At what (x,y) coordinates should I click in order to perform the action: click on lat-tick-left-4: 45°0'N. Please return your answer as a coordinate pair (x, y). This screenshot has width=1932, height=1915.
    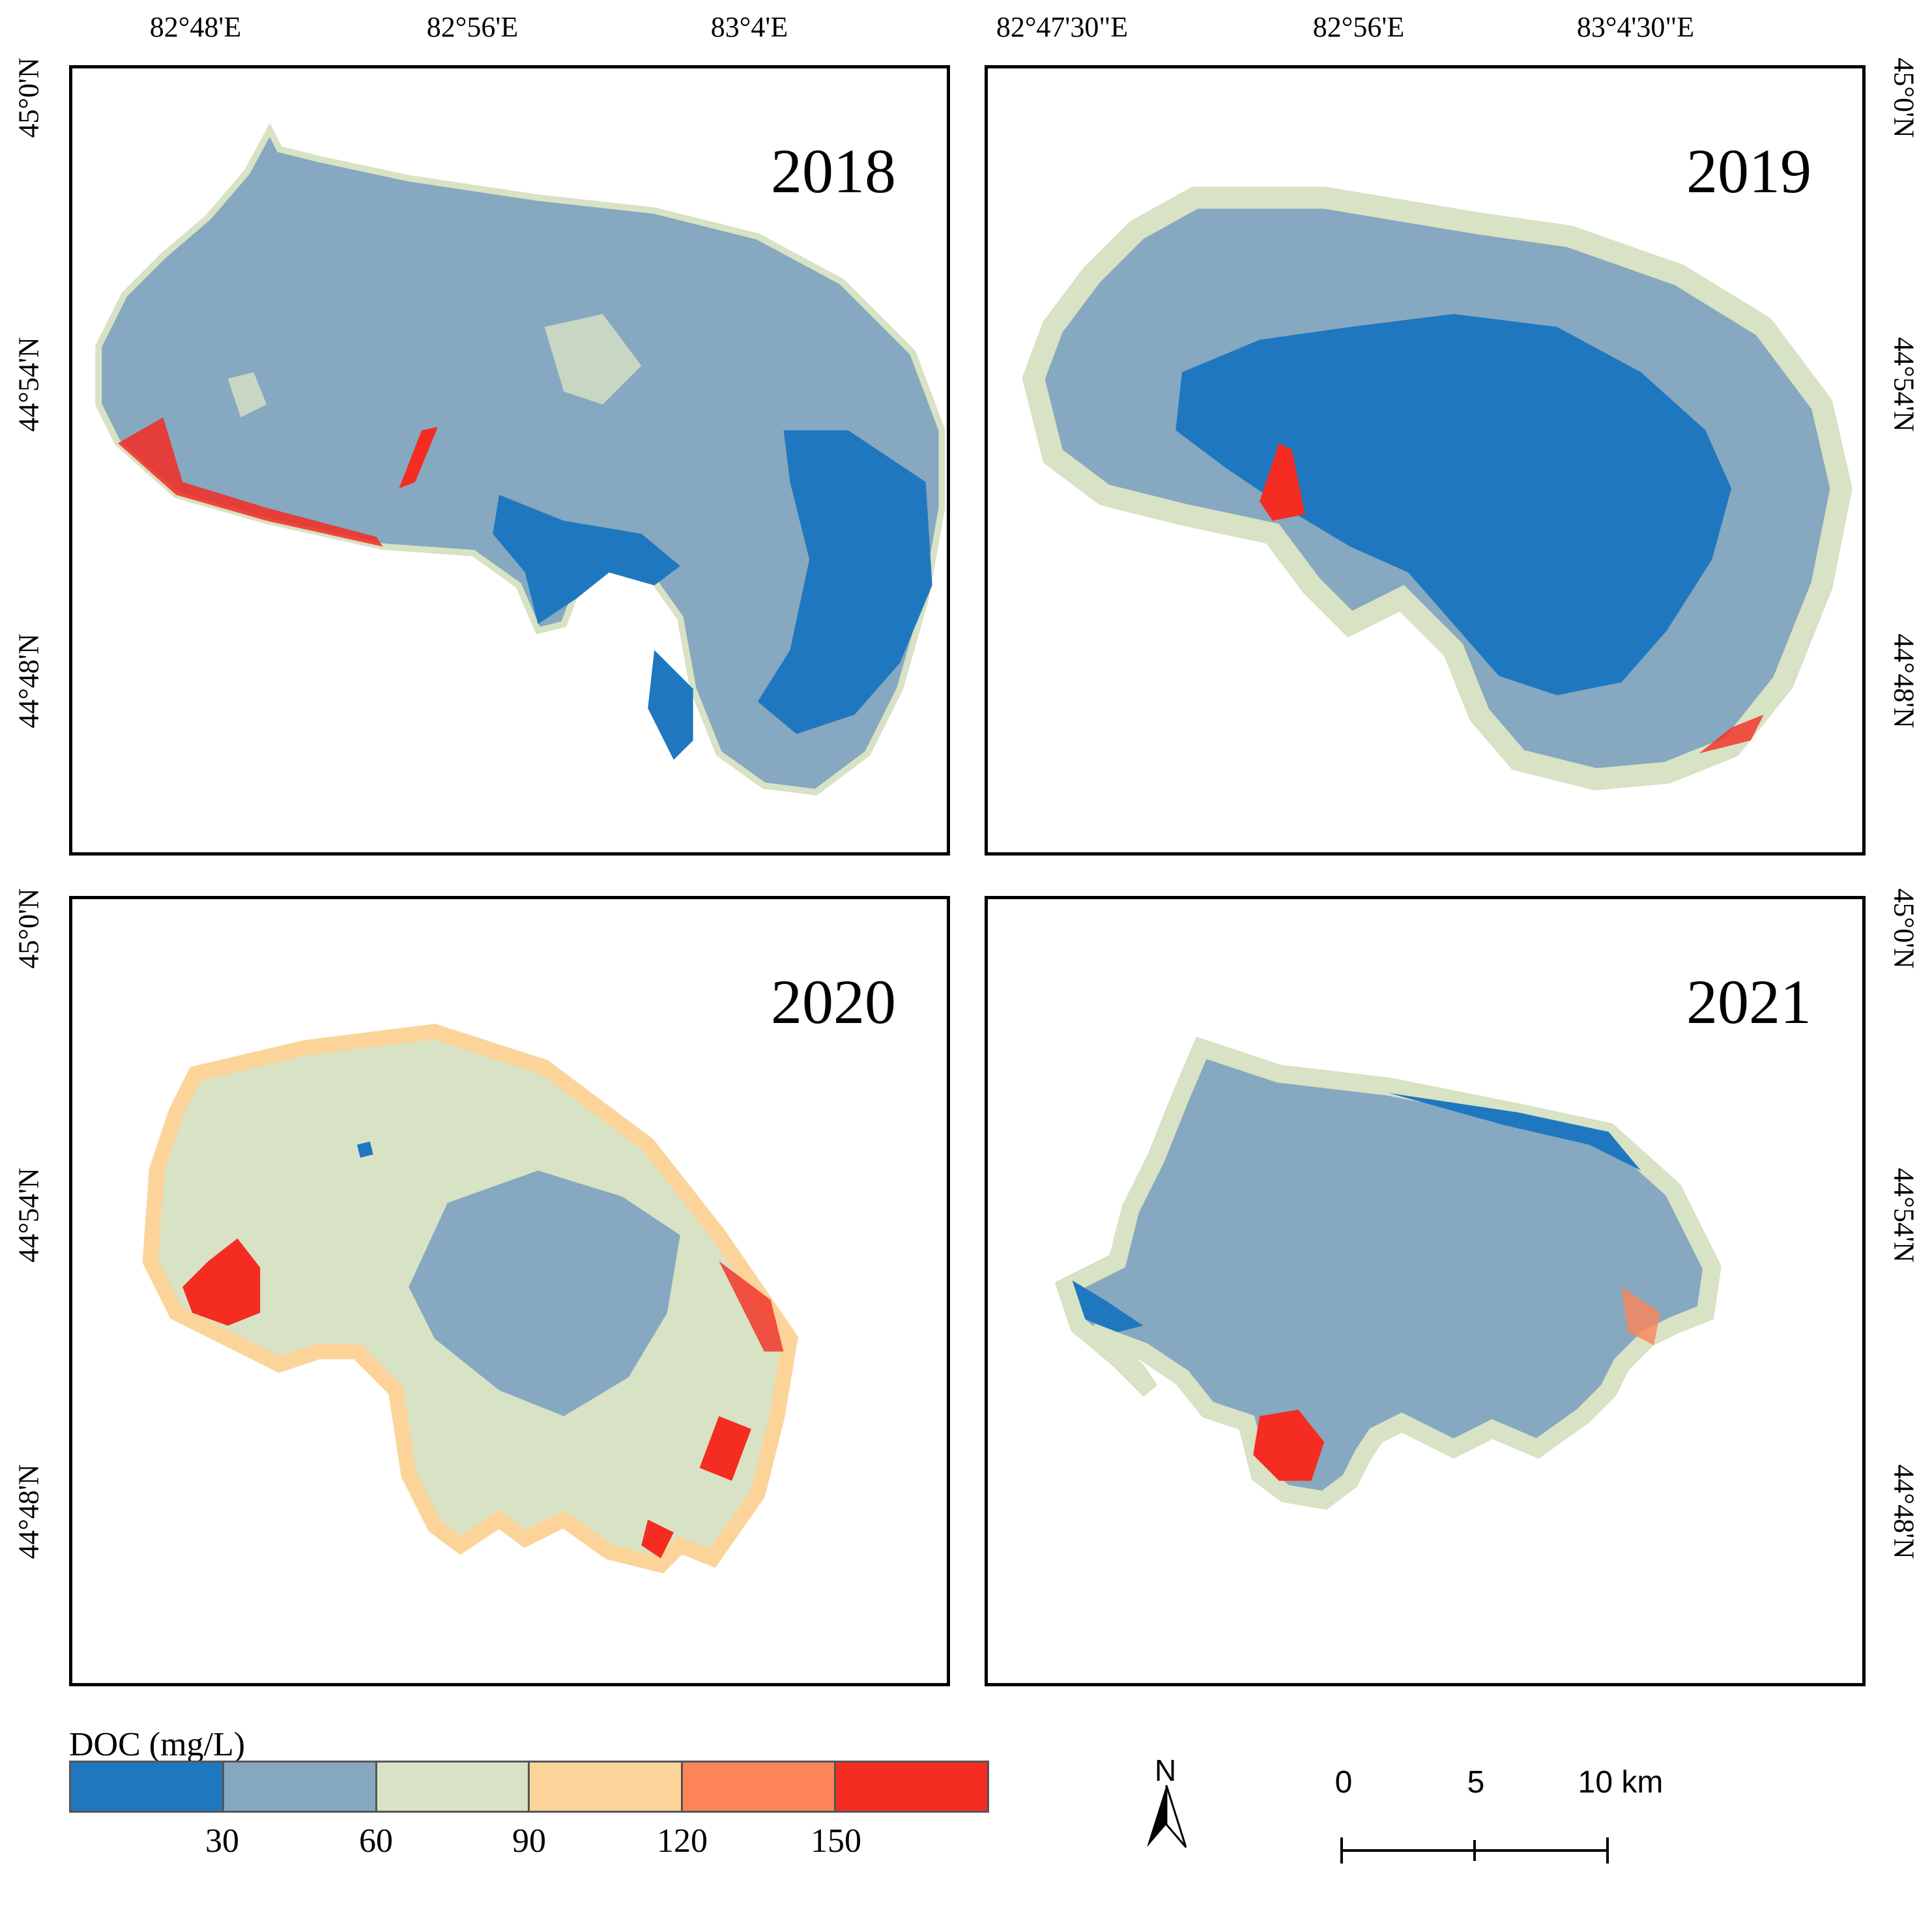
    Looking at the image, I should click on (28, 928).